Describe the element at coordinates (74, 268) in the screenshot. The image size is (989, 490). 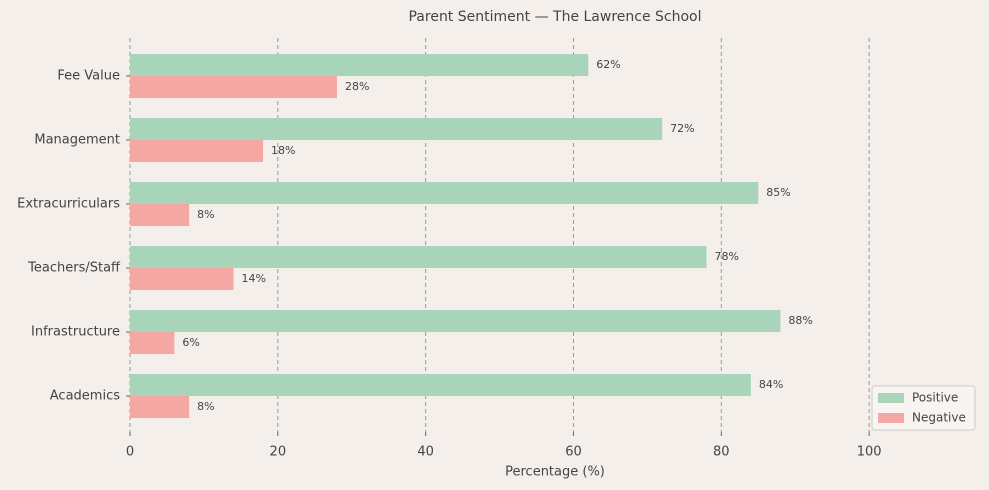
I see `y-tick-label: Teachers/Staff` at that location.